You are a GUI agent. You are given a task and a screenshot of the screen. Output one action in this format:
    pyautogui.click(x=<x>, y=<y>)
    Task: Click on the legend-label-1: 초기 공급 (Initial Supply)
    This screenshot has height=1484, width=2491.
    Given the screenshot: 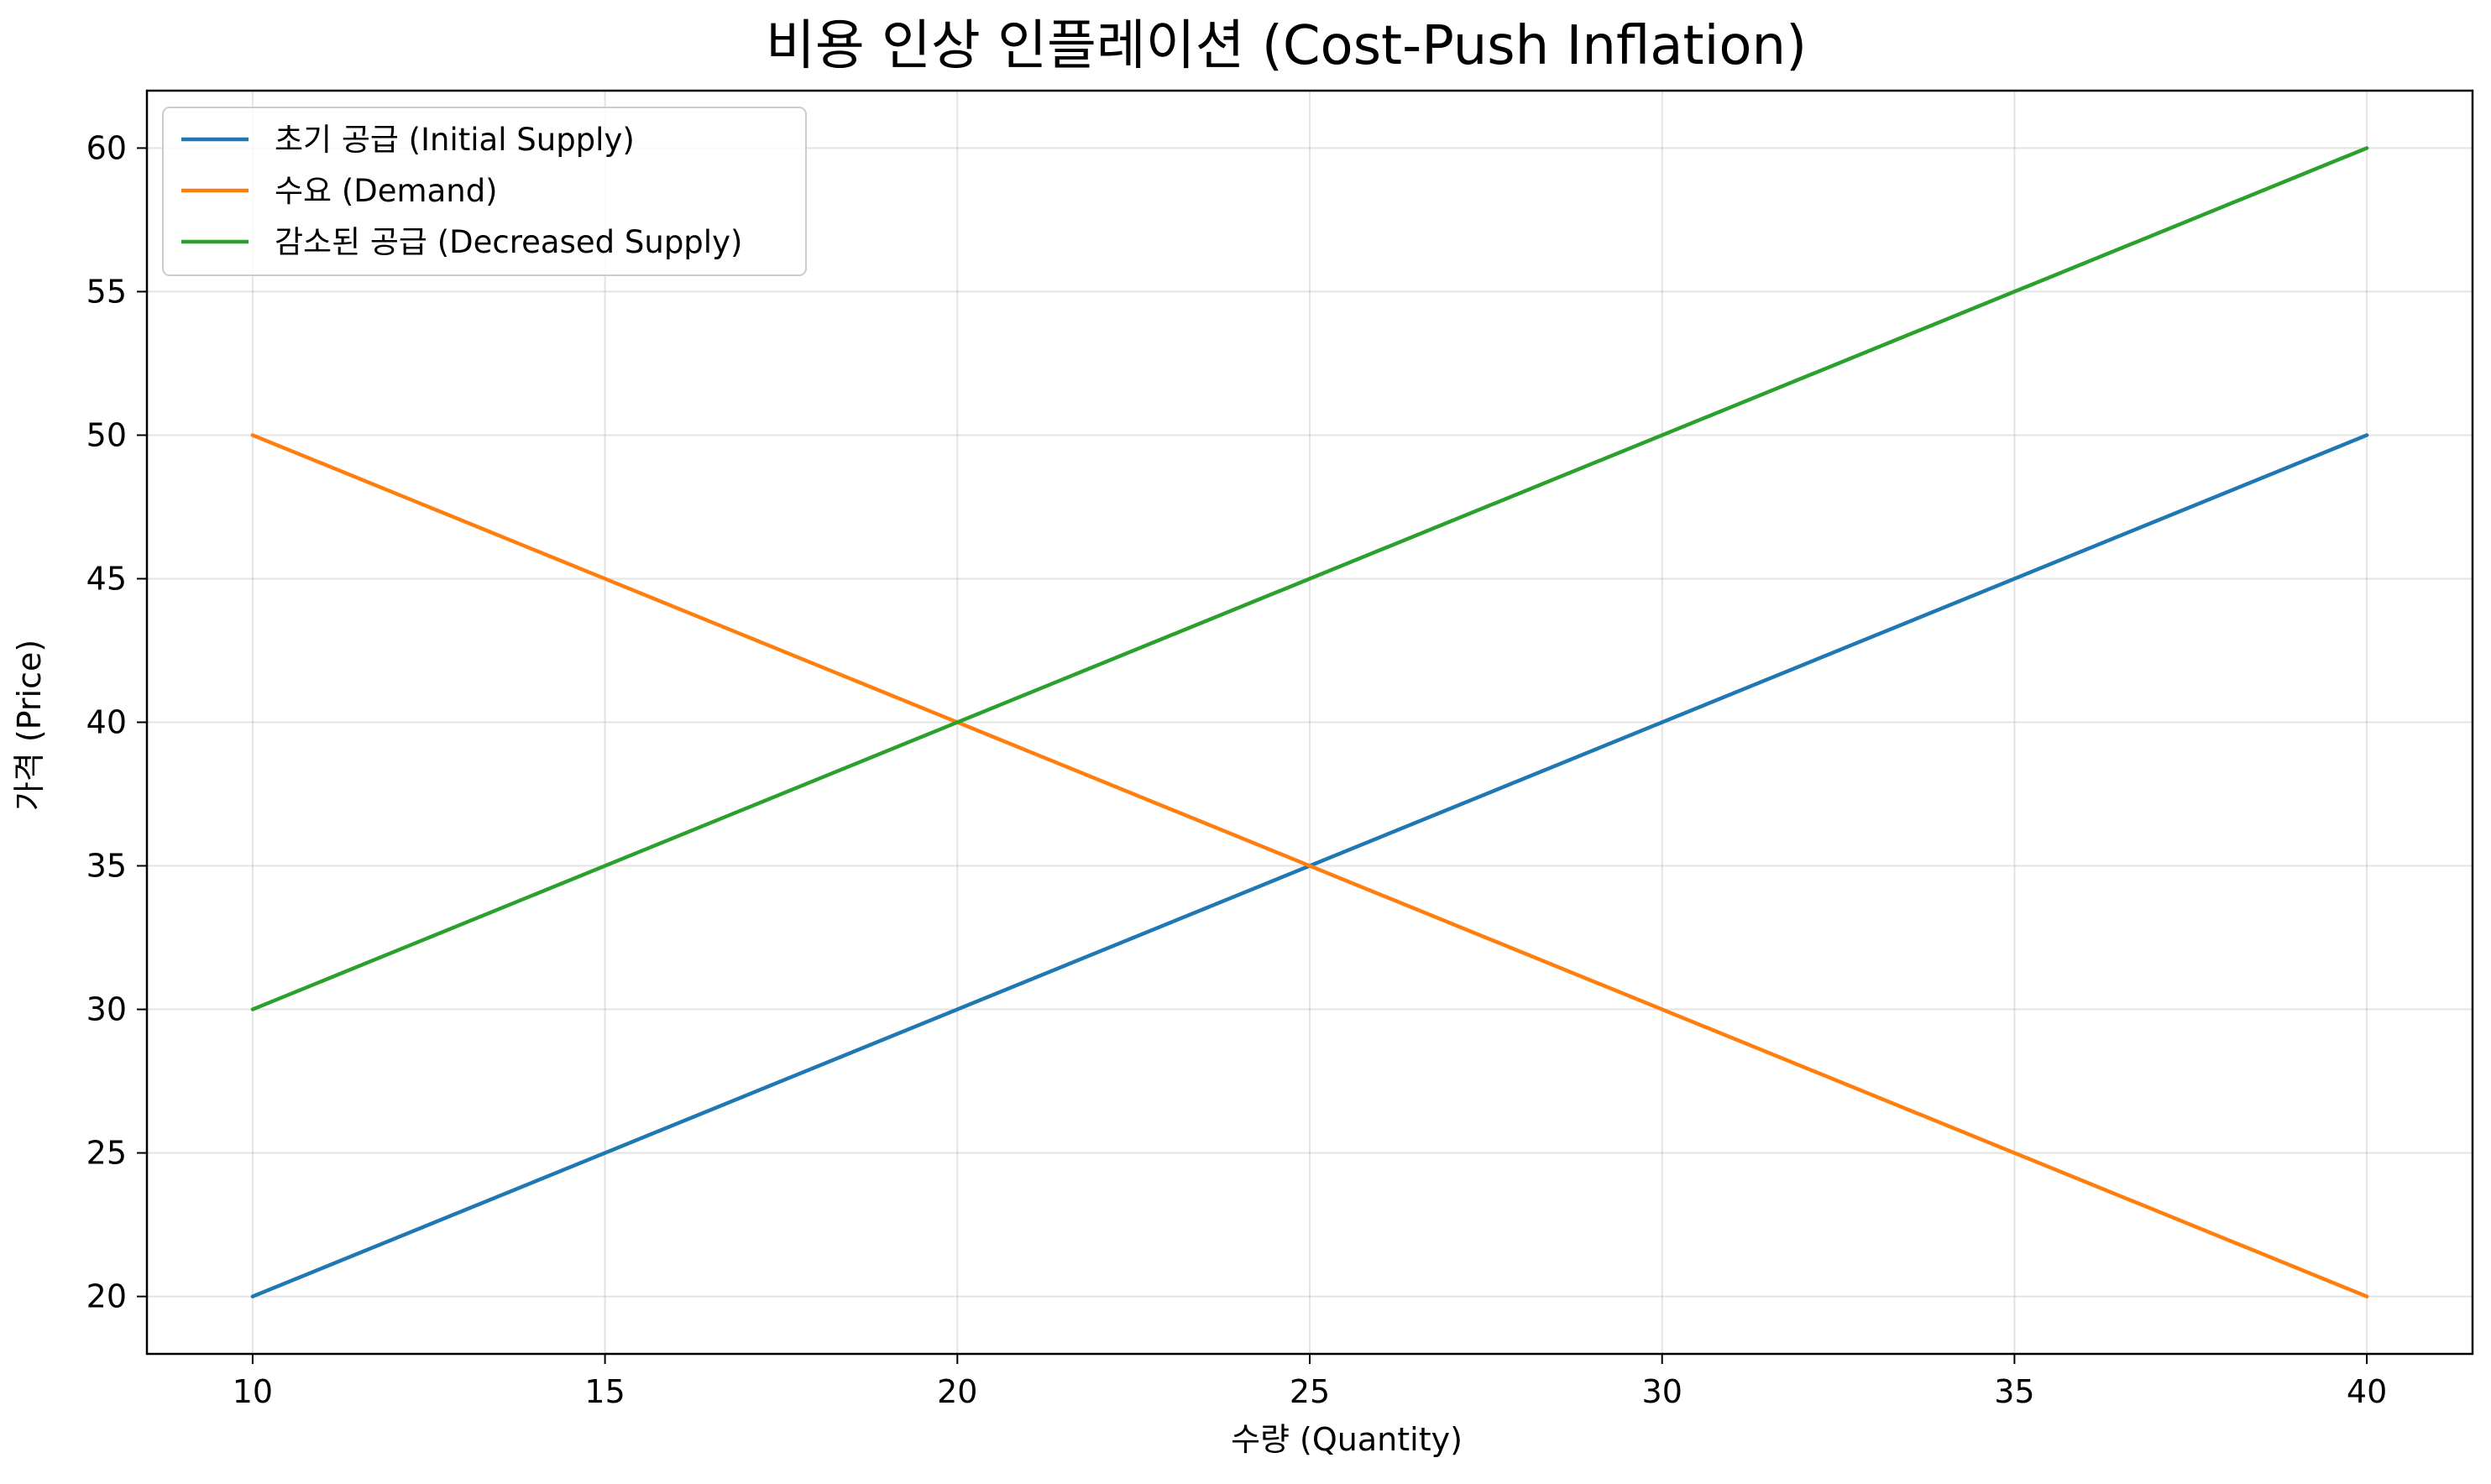 What is the action you would take?
    pyautogui.click(x=455, y=140)
    